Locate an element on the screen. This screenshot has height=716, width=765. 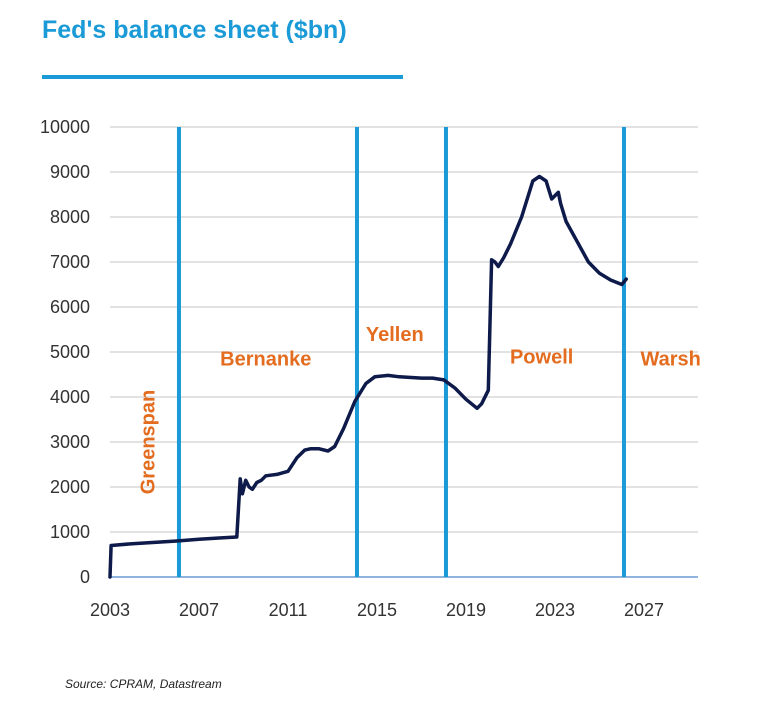
y-tick-label: 1000 is located at coordinates (70, 532).